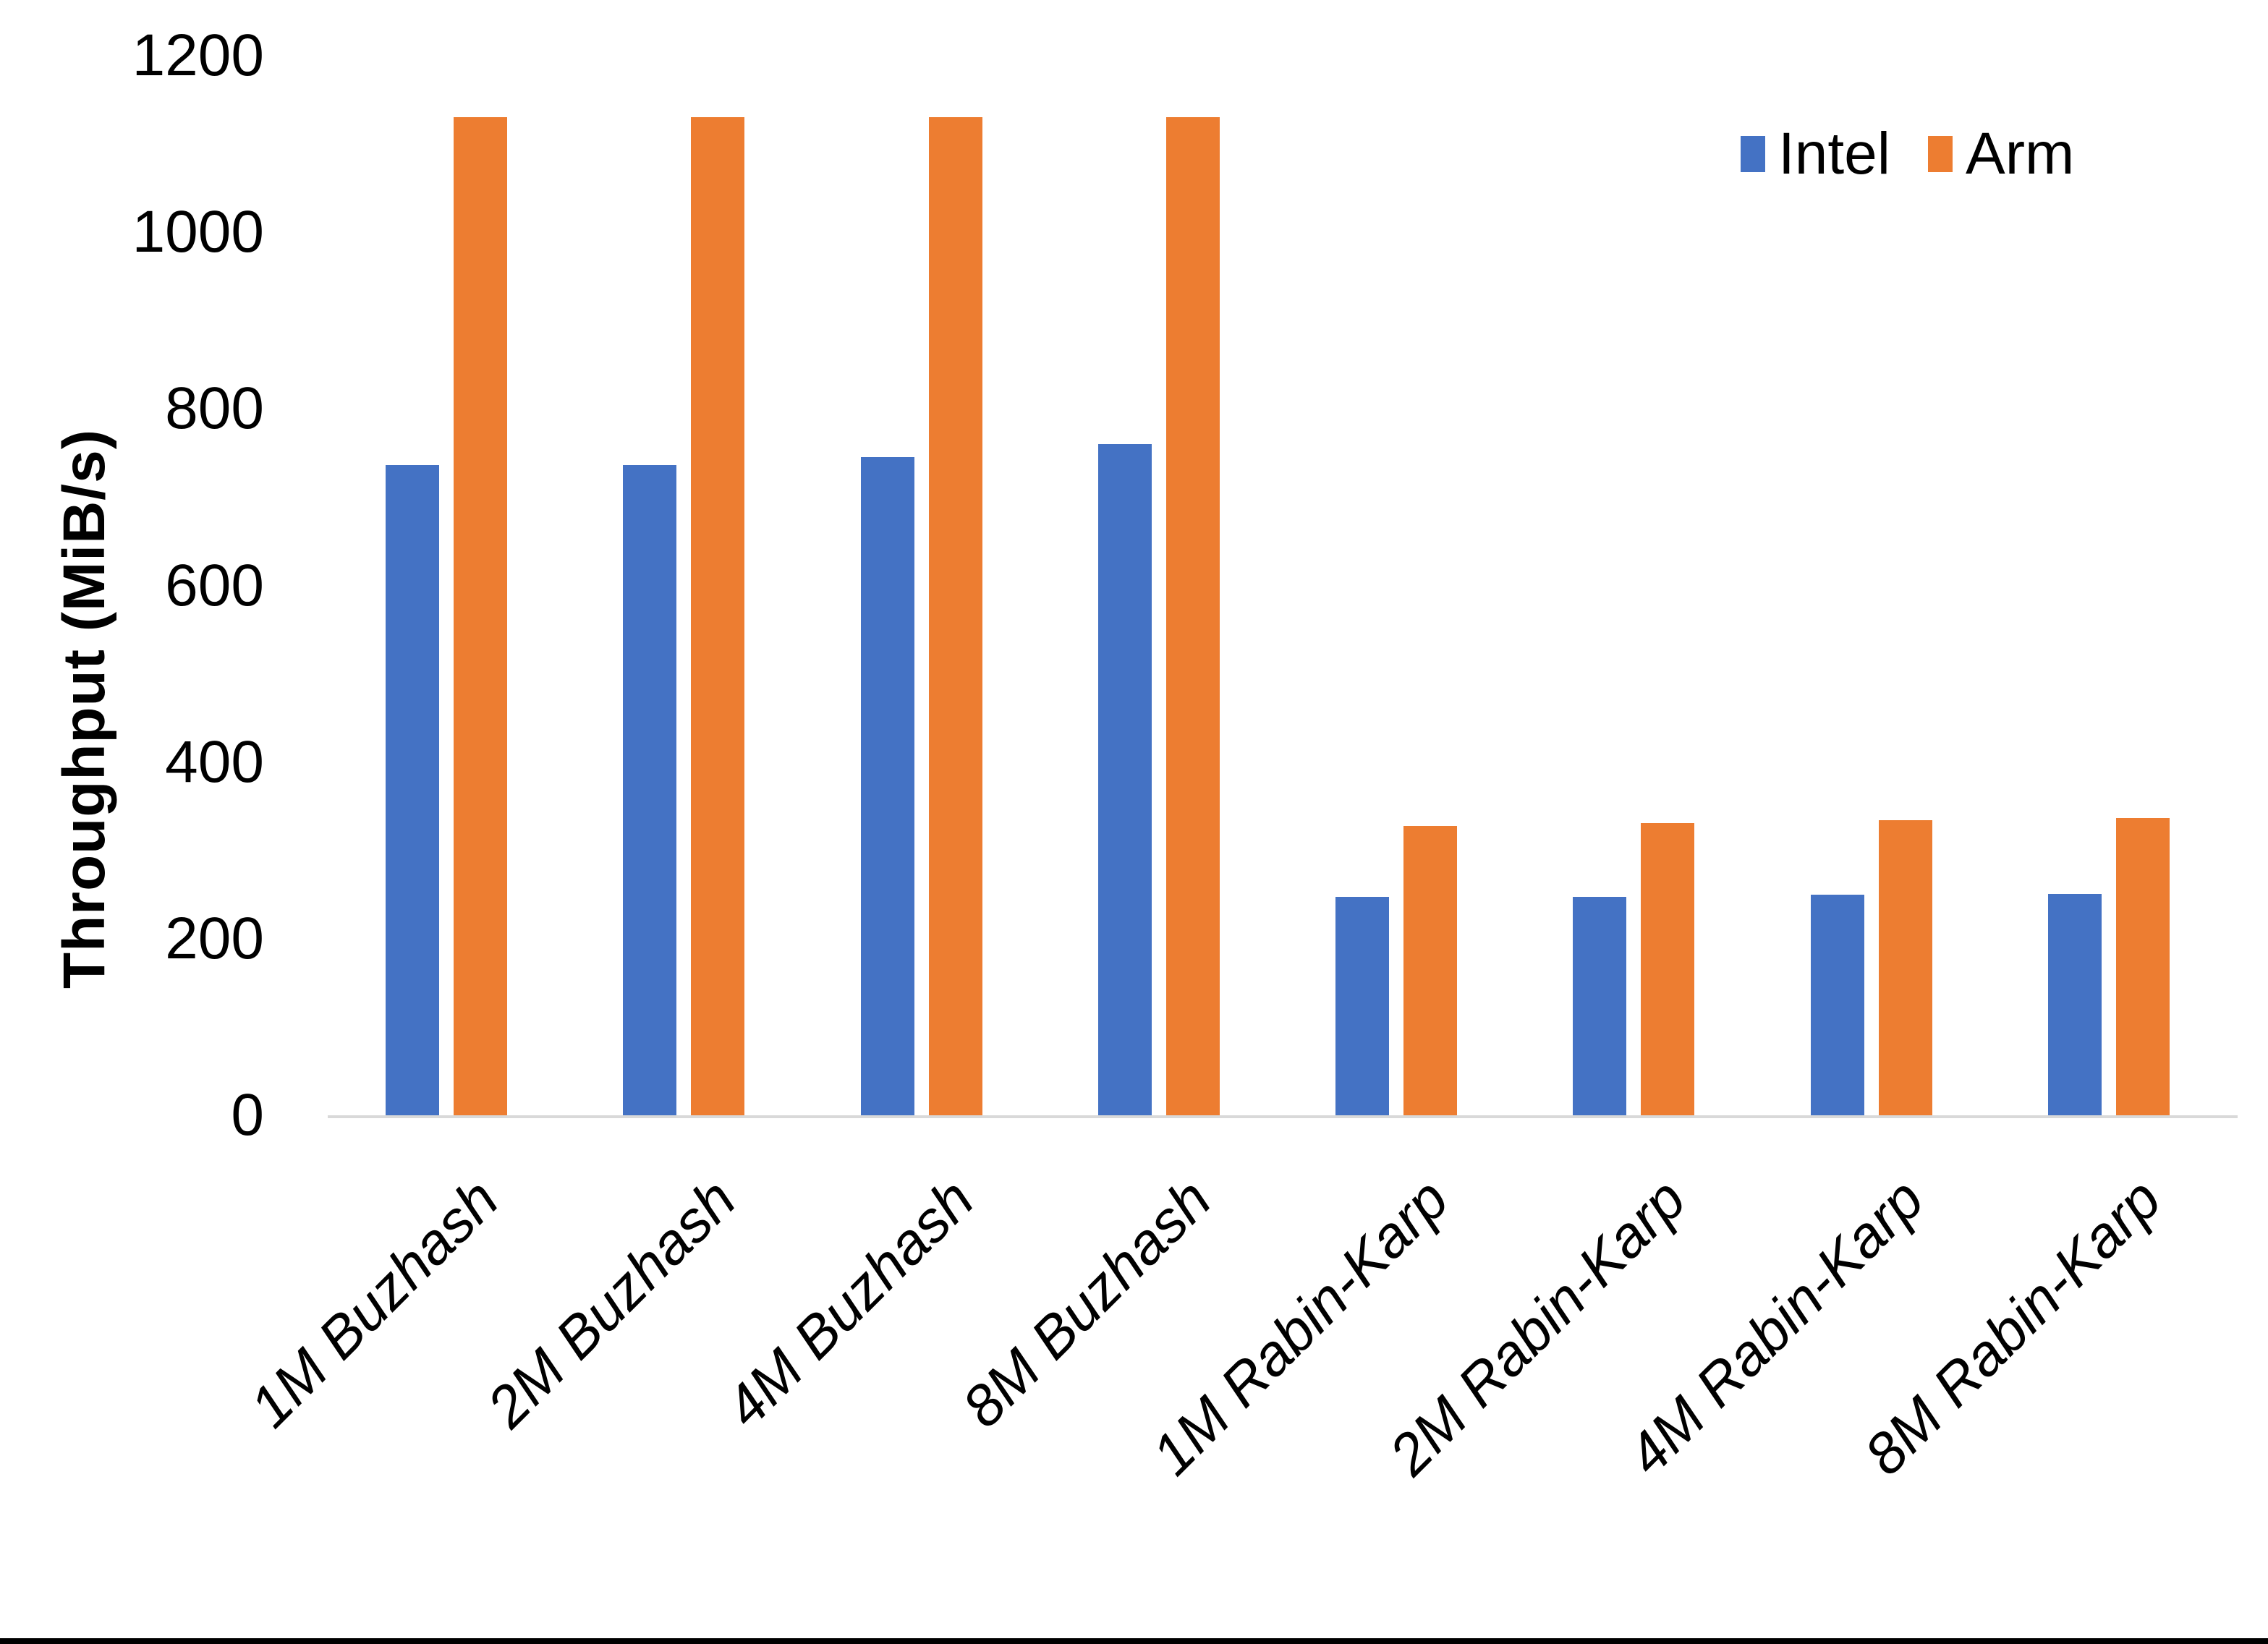 The height and width of the screenshot is (1644, 2268). Describe the element at coordinates (247, 1115) in the screenshot. I see `y-tick-0: 0` at that location.